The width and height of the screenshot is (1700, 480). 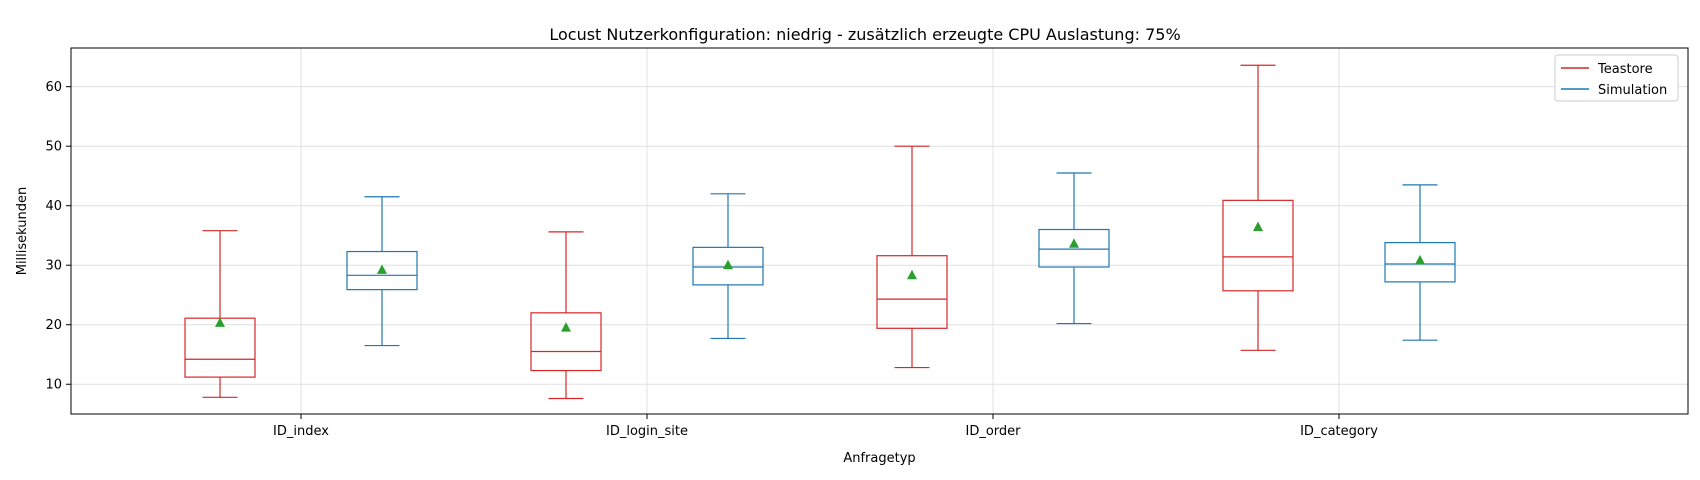 What do you see at coordinates (58, 236) in the screenshot?
I see `y-axis-ticks: 10 20 30 40 50 60` at bounding box center [58, 236].